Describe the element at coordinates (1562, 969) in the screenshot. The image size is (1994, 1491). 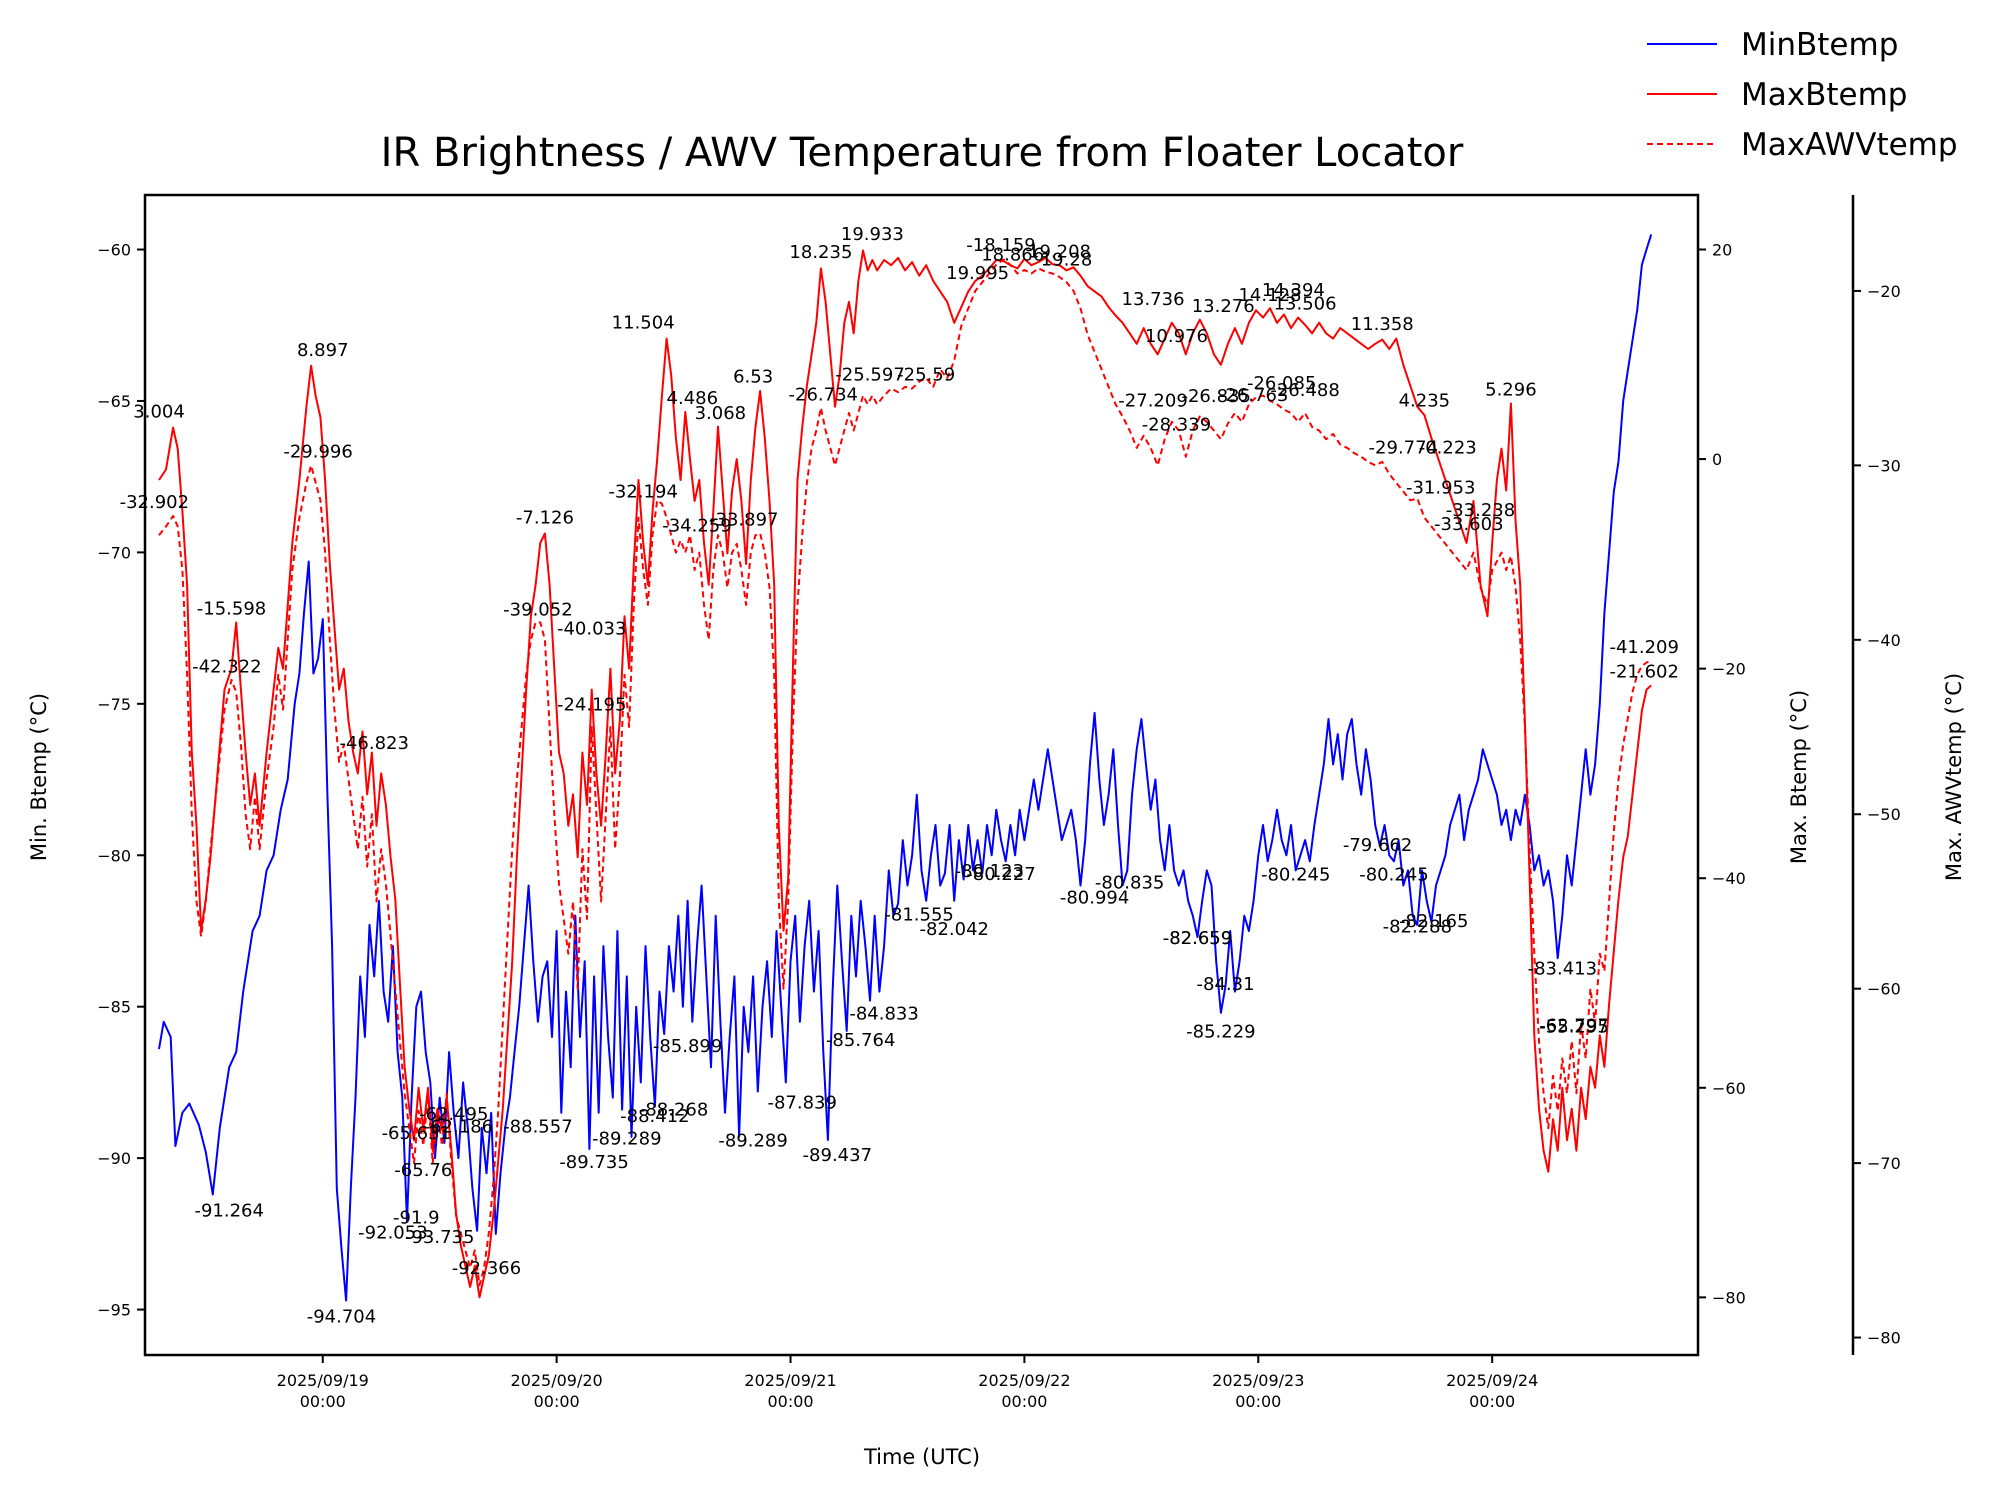
I see `data-label-84: -83.413` at that location.